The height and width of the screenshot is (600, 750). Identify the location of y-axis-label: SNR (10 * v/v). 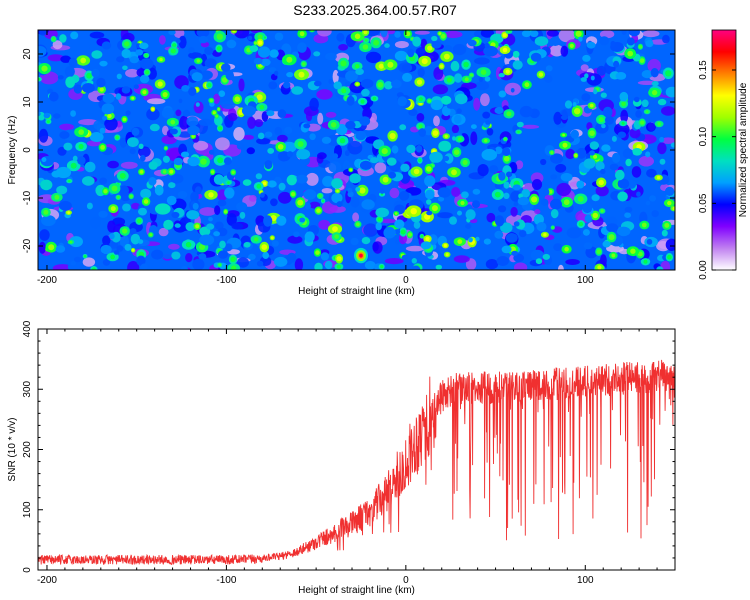
(12, 450).